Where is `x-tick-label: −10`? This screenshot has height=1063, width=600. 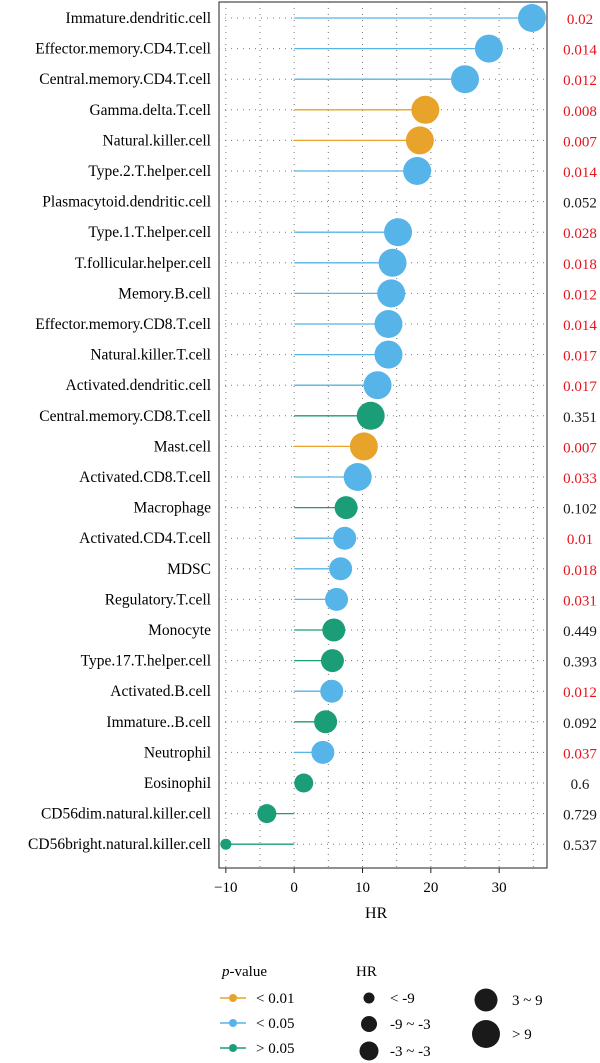
x-tick-label: −10 is located at coordinates (225, 888).